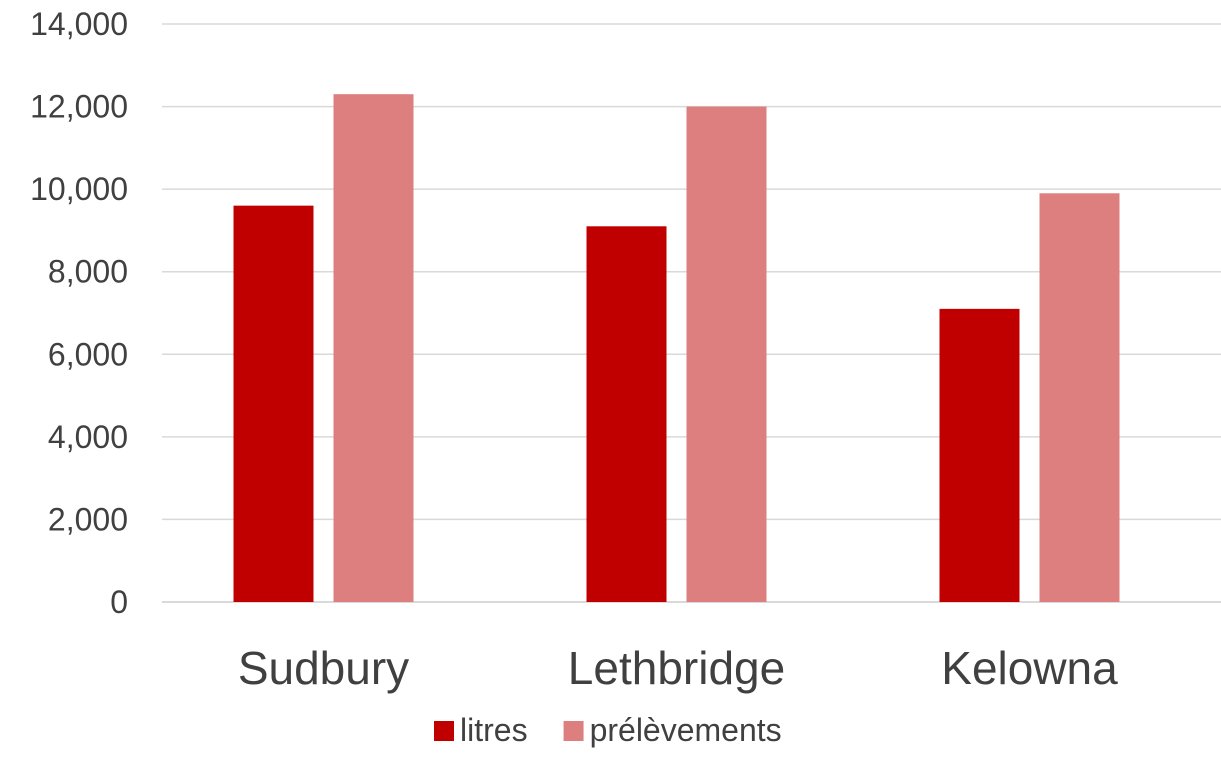 The width and height of the screenshot is (1221, 764). What do you see at coordinates (79, 189) in the screenshot?
I see `y-tick-label: 10,000` at bounding box center [79, 189].